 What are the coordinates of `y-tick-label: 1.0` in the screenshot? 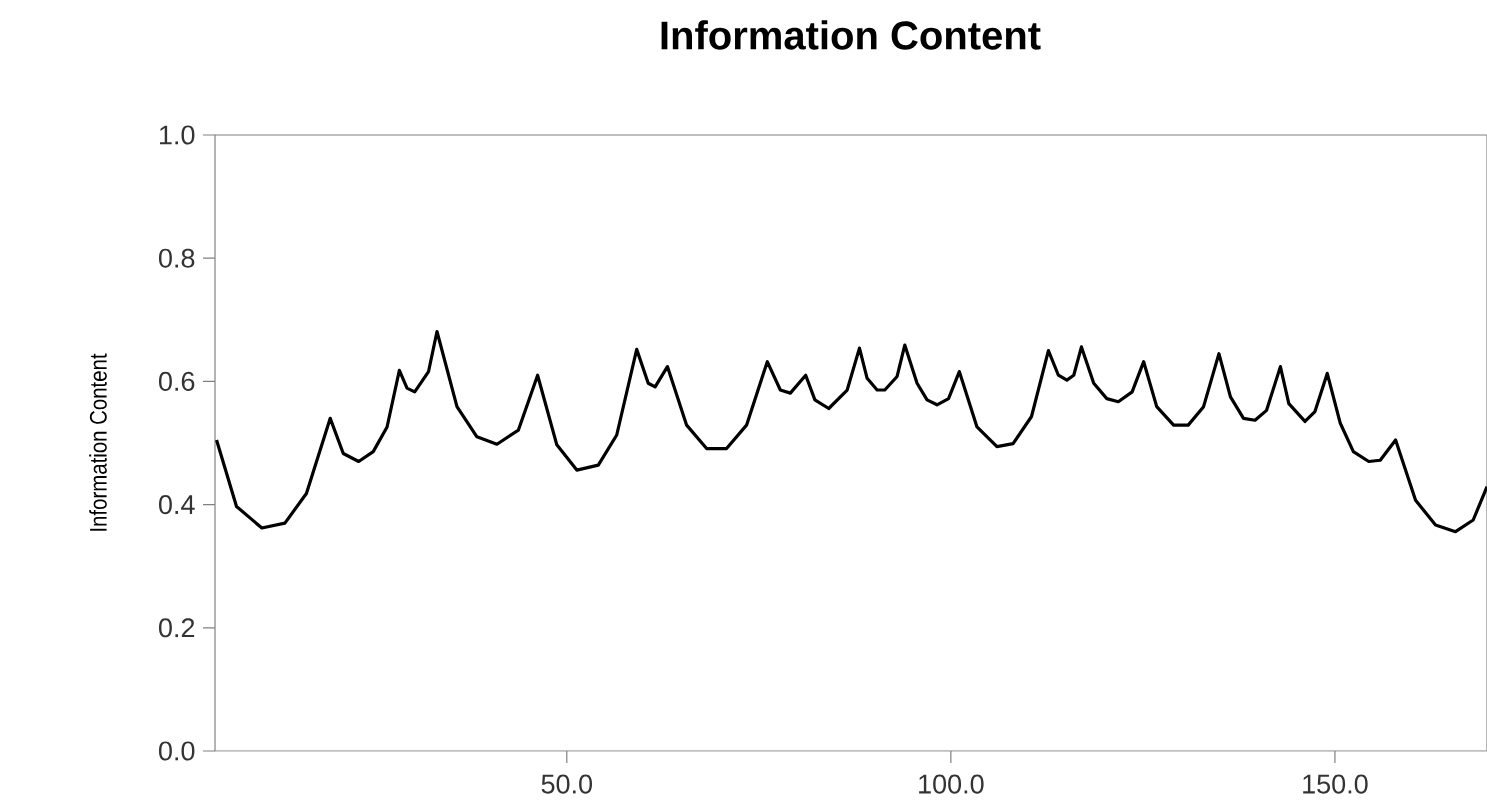 It's located at (177, 135).